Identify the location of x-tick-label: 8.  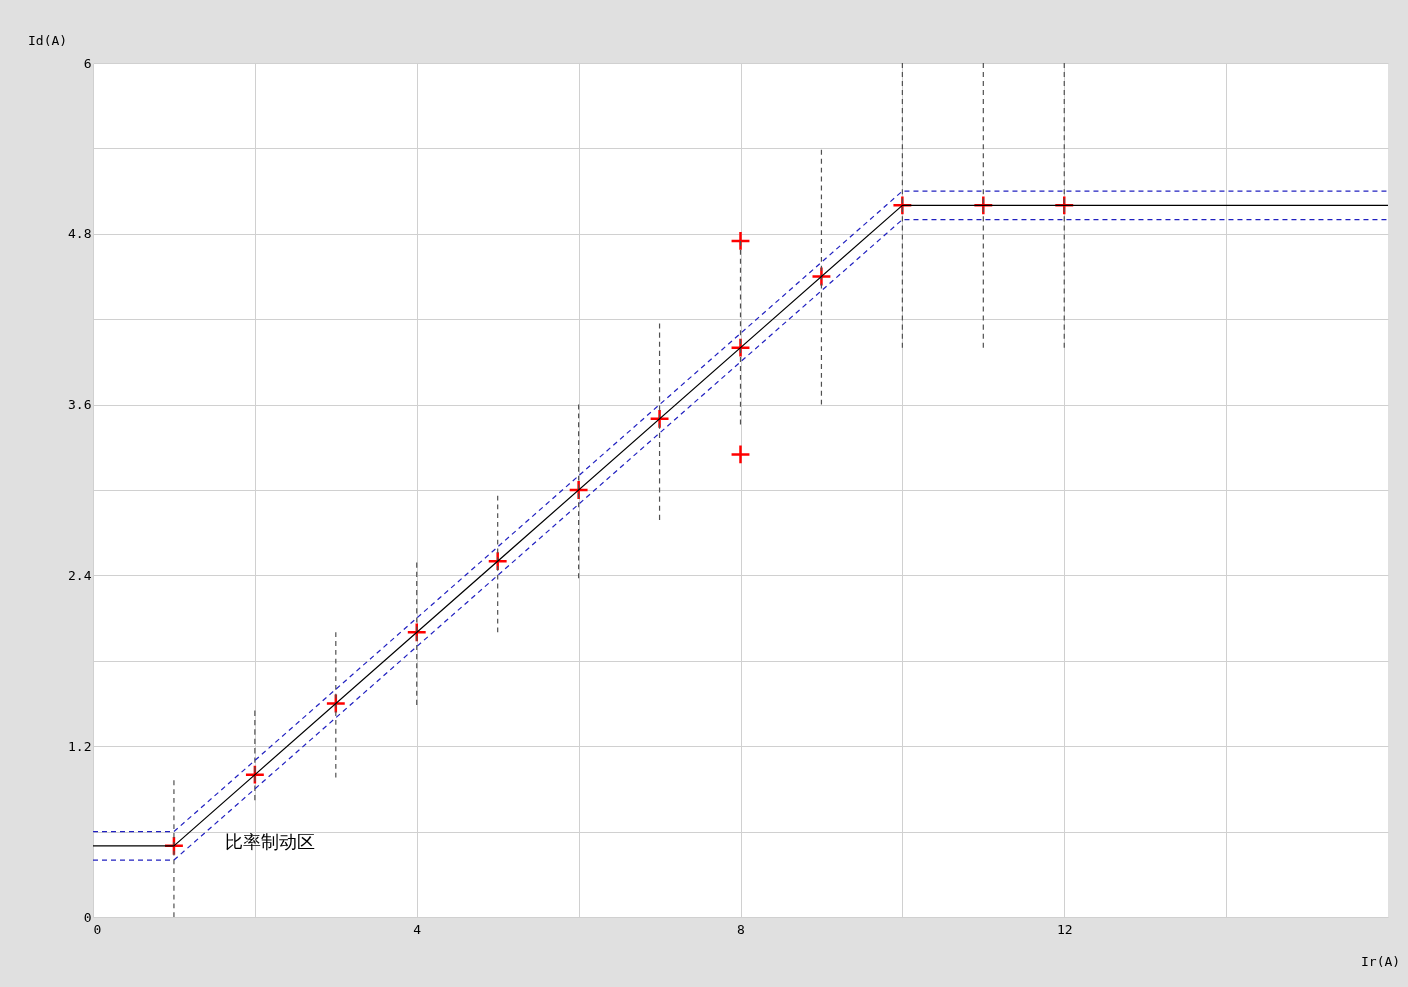
(741, 929).